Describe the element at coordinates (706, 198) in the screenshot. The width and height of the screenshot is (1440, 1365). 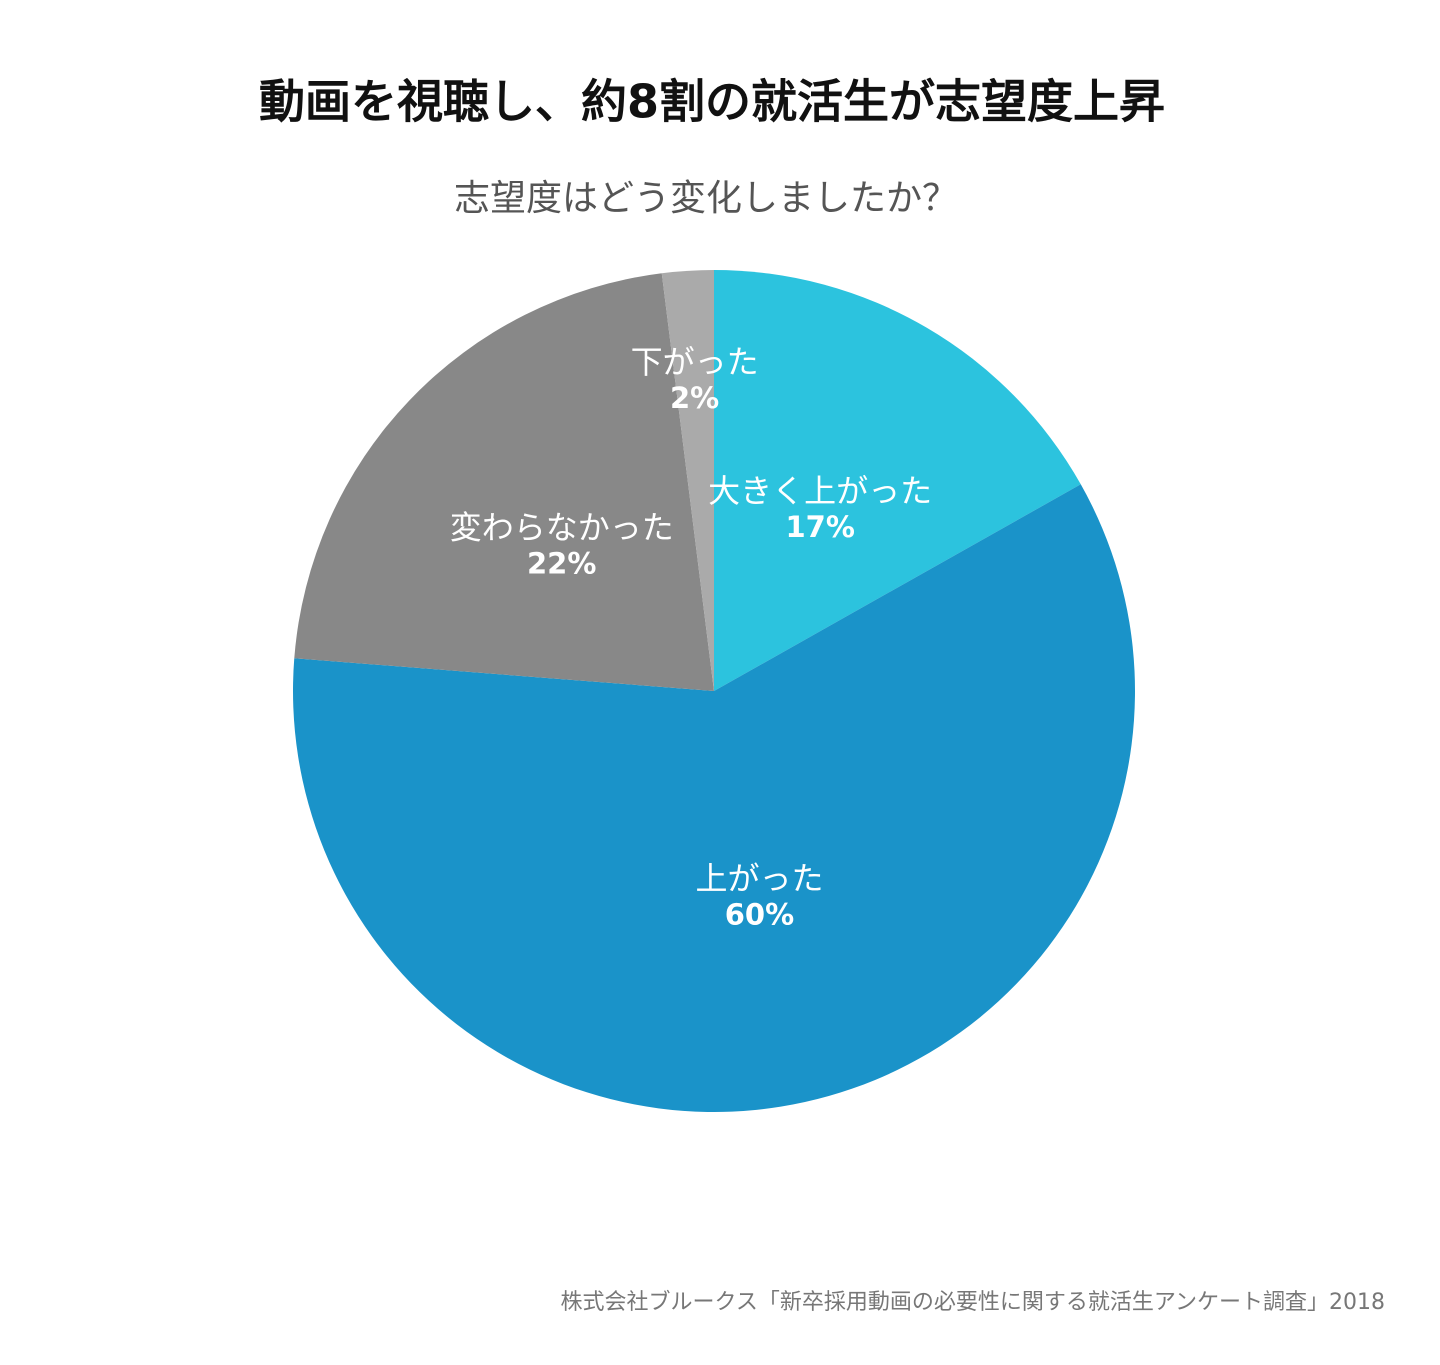
I see `chart-subtitle: 志望度はどう変化しましたか？` at that location.